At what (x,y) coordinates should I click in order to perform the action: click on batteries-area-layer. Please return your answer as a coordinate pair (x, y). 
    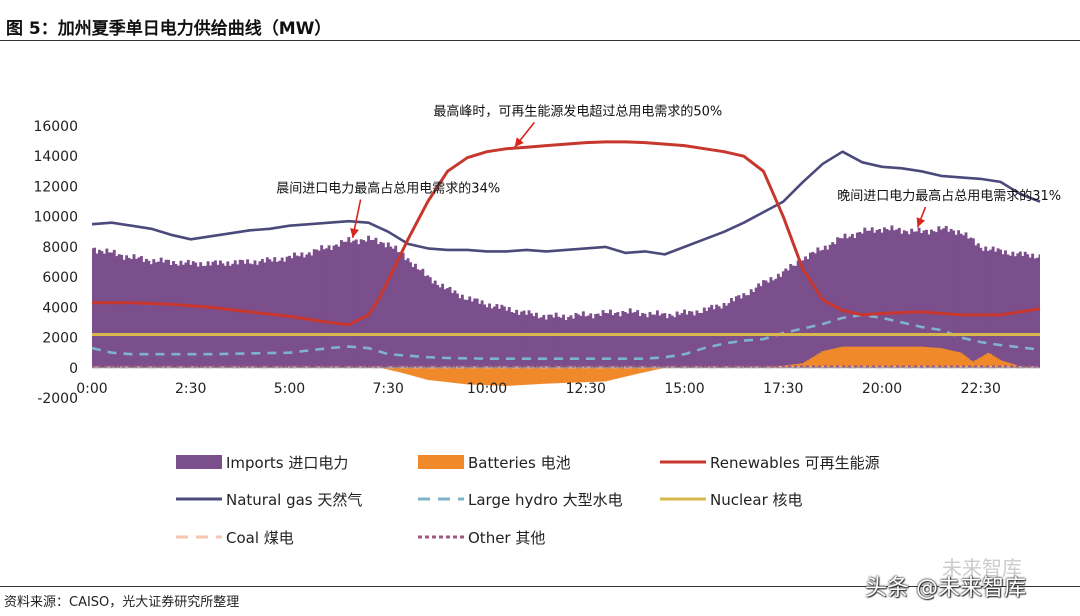
    Looking at the image, I should click on (709, 366).